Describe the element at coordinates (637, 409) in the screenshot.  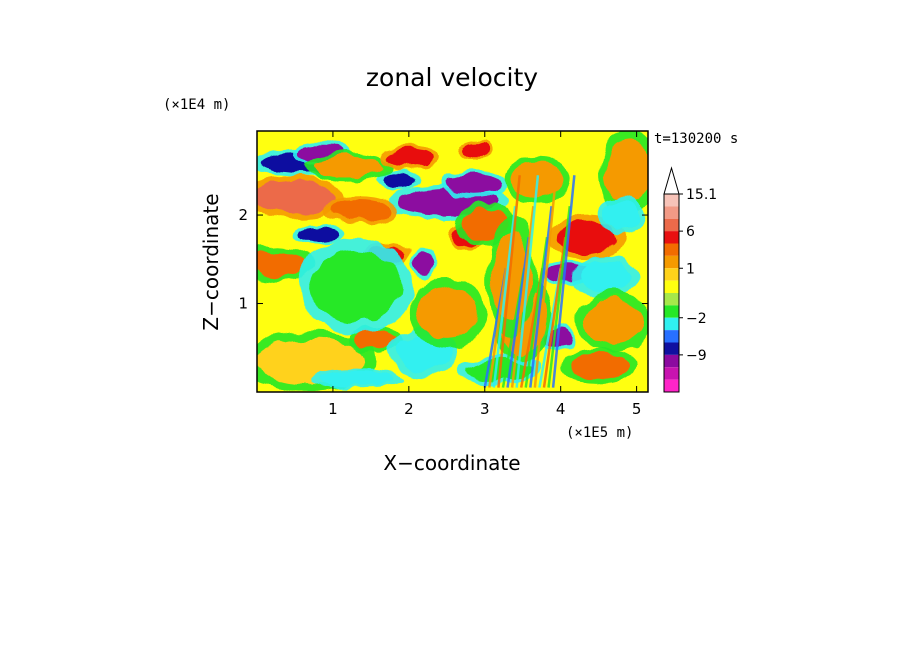
I see `x-tick-label: 5` at that location.